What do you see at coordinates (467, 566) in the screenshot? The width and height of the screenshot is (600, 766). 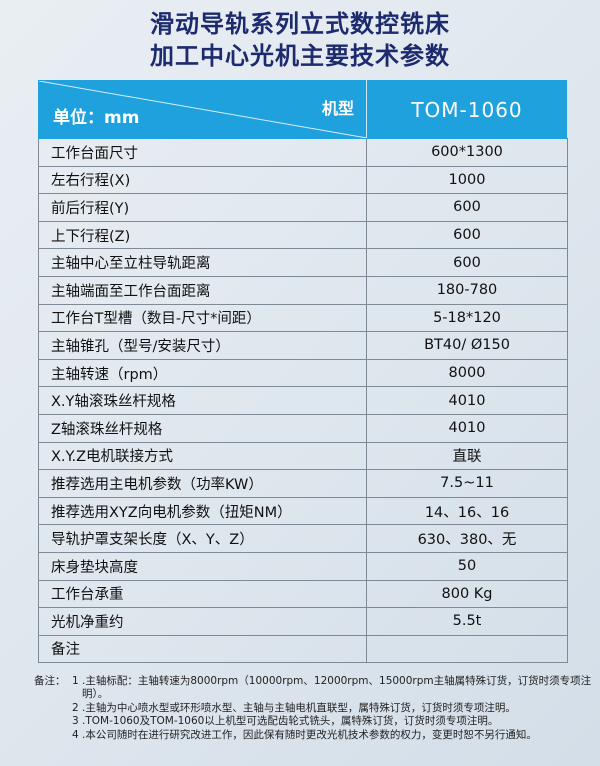 I see `spec-value: 50` at bounding box center [467, 566].